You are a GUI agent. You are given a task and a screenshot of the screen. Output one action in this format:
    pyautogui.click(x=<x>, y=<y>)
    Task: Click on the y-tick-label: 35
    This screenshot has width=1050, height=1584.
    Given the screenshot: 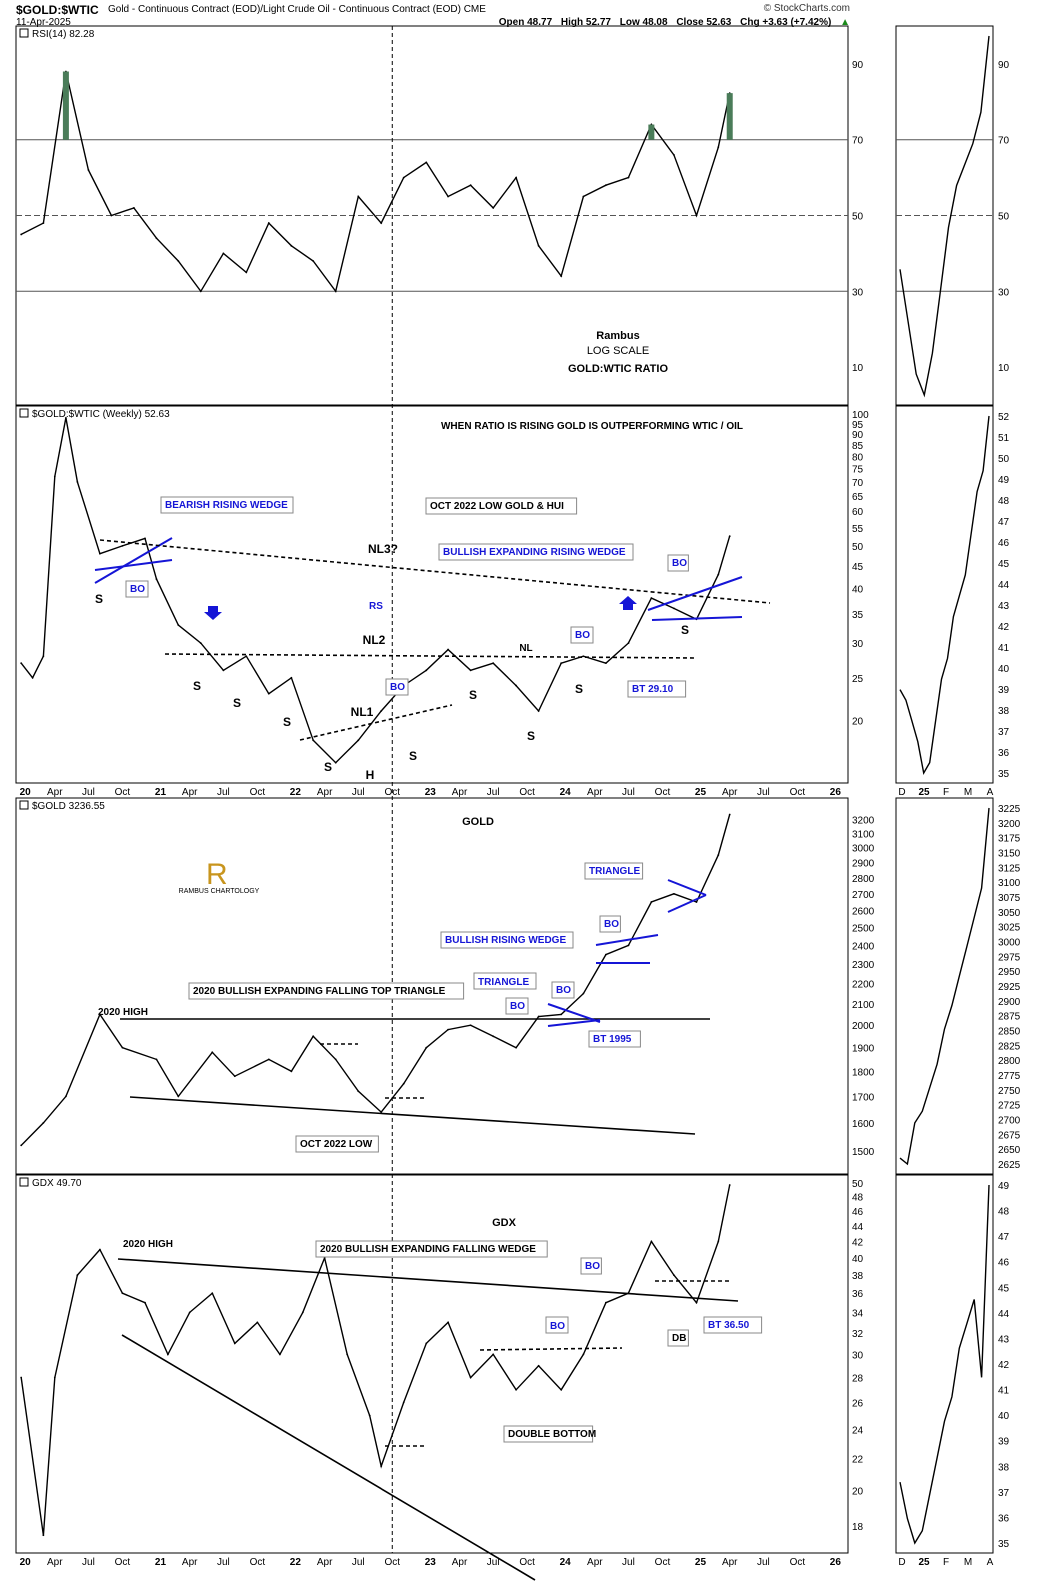 What is the action you would take?
    pyautogui.click(x=858, y=615)
    